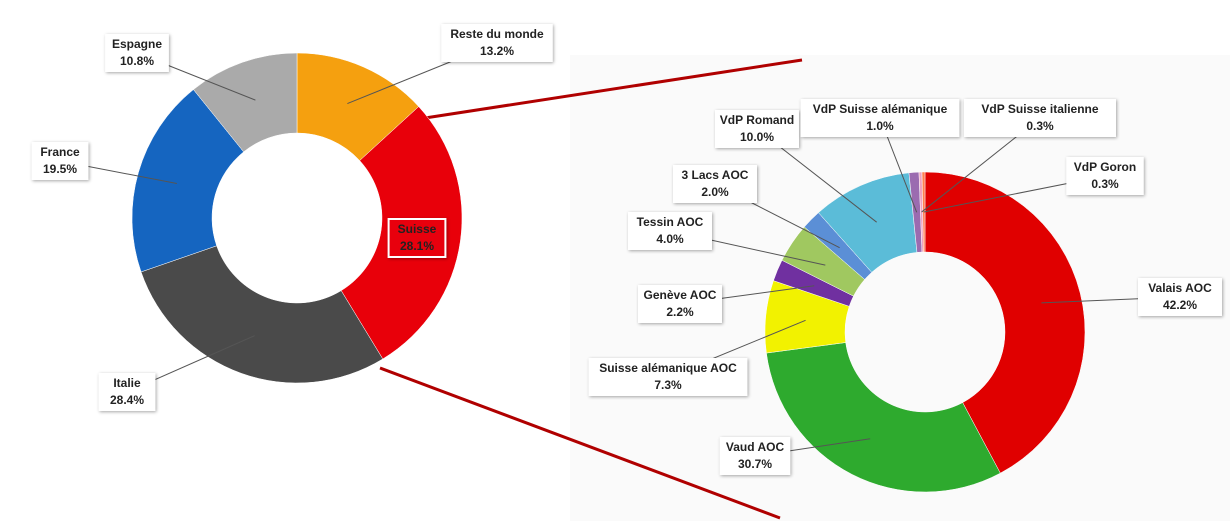  What do you see at coordinates (880, 126) in the screenshot?
I see `label-value: 1.0%` at bounding box center [880, 126].